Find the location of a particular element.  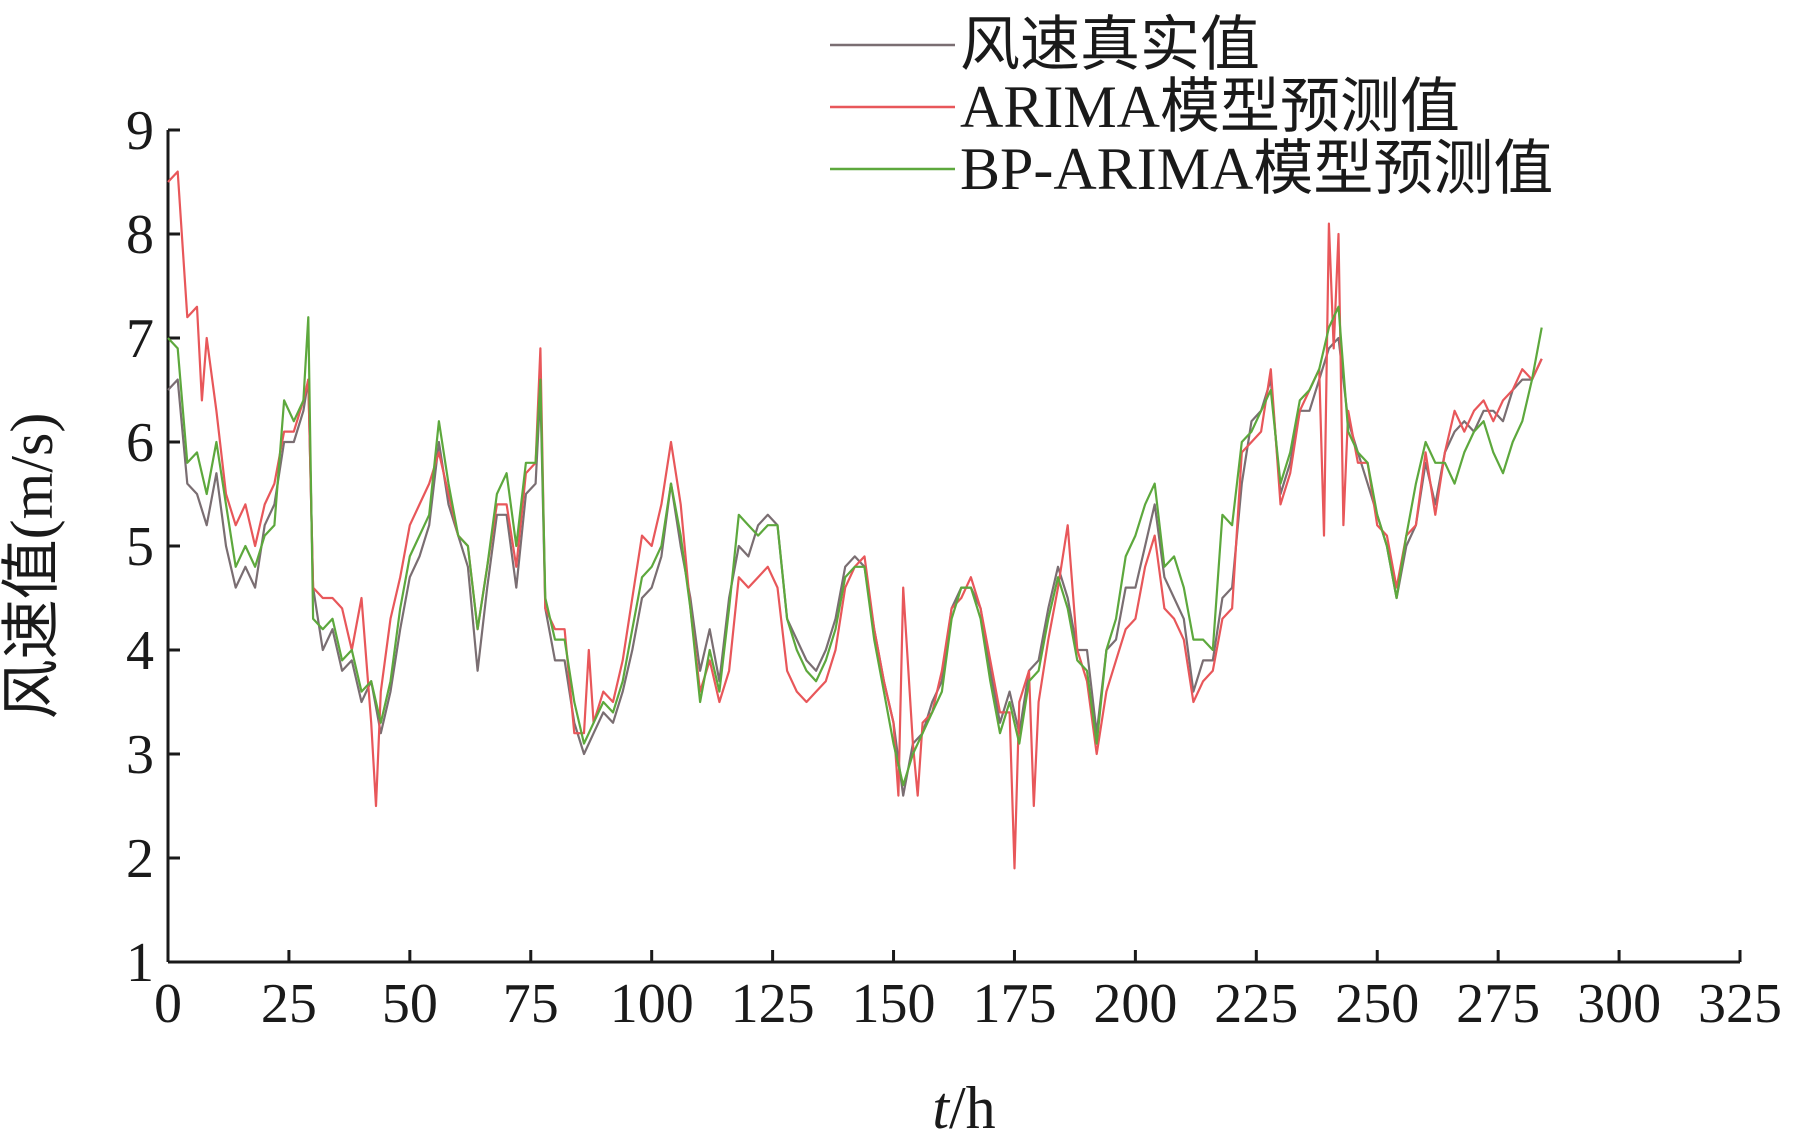

x-tick-label: 175 is located at coordinates (1014, 1004).